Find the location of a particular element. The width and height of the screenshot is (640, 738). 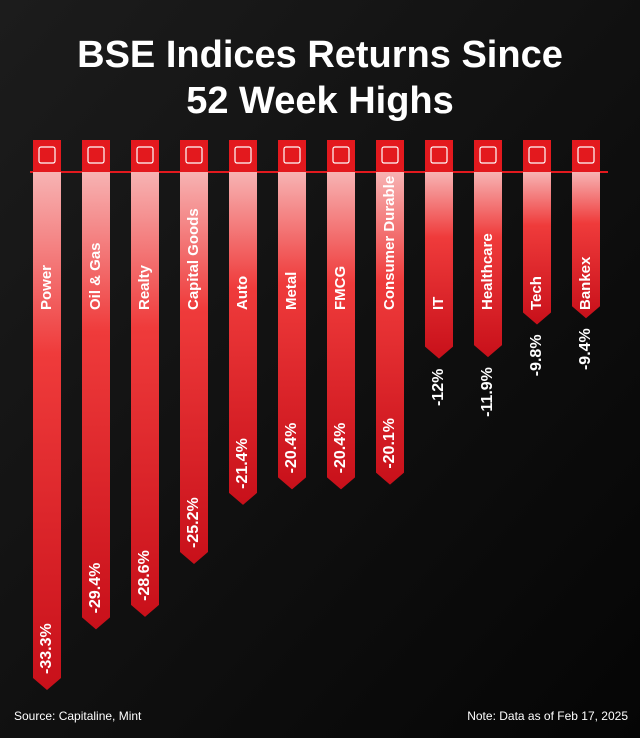

category-label: FMCG is located at coordinates (340, 288).